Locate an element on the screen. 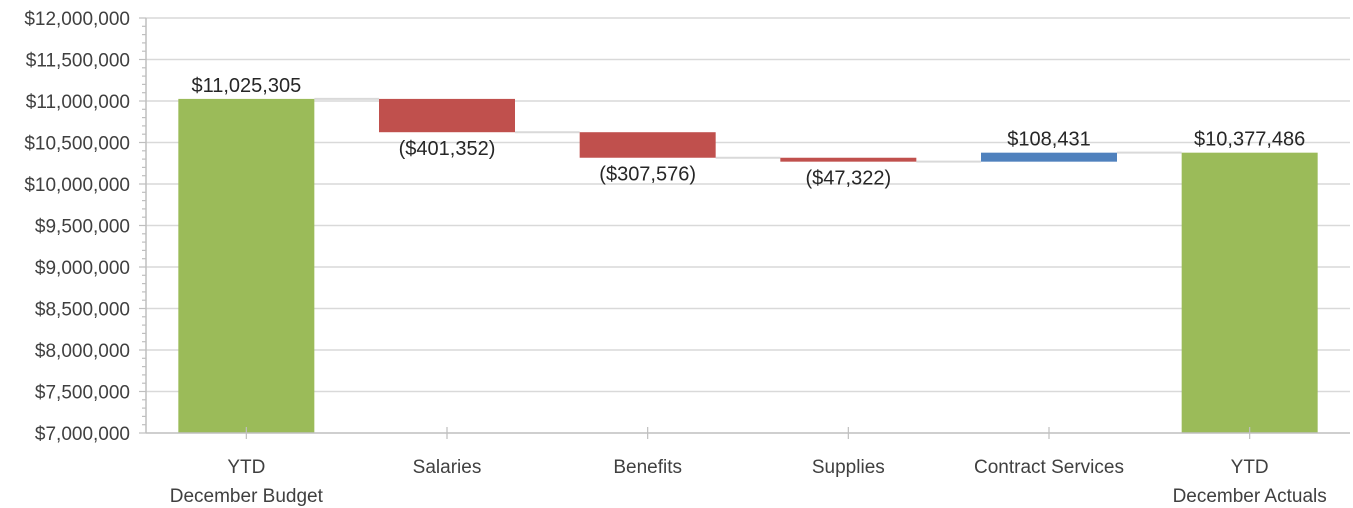 This screenshot has width=1353, height=508. data-label: $10,377,486 is located at coordinates (1249, 140).